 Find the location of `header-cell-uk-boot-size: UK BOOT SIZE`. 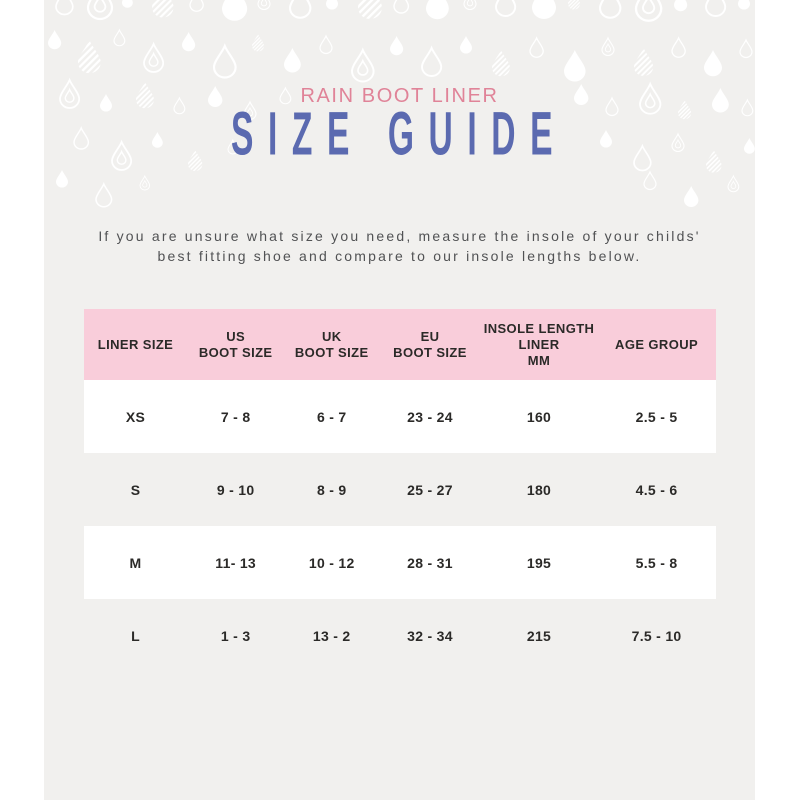

header-cell-uk-boot-size: UK BOOT SIZE is located at coordinates (331, 344).